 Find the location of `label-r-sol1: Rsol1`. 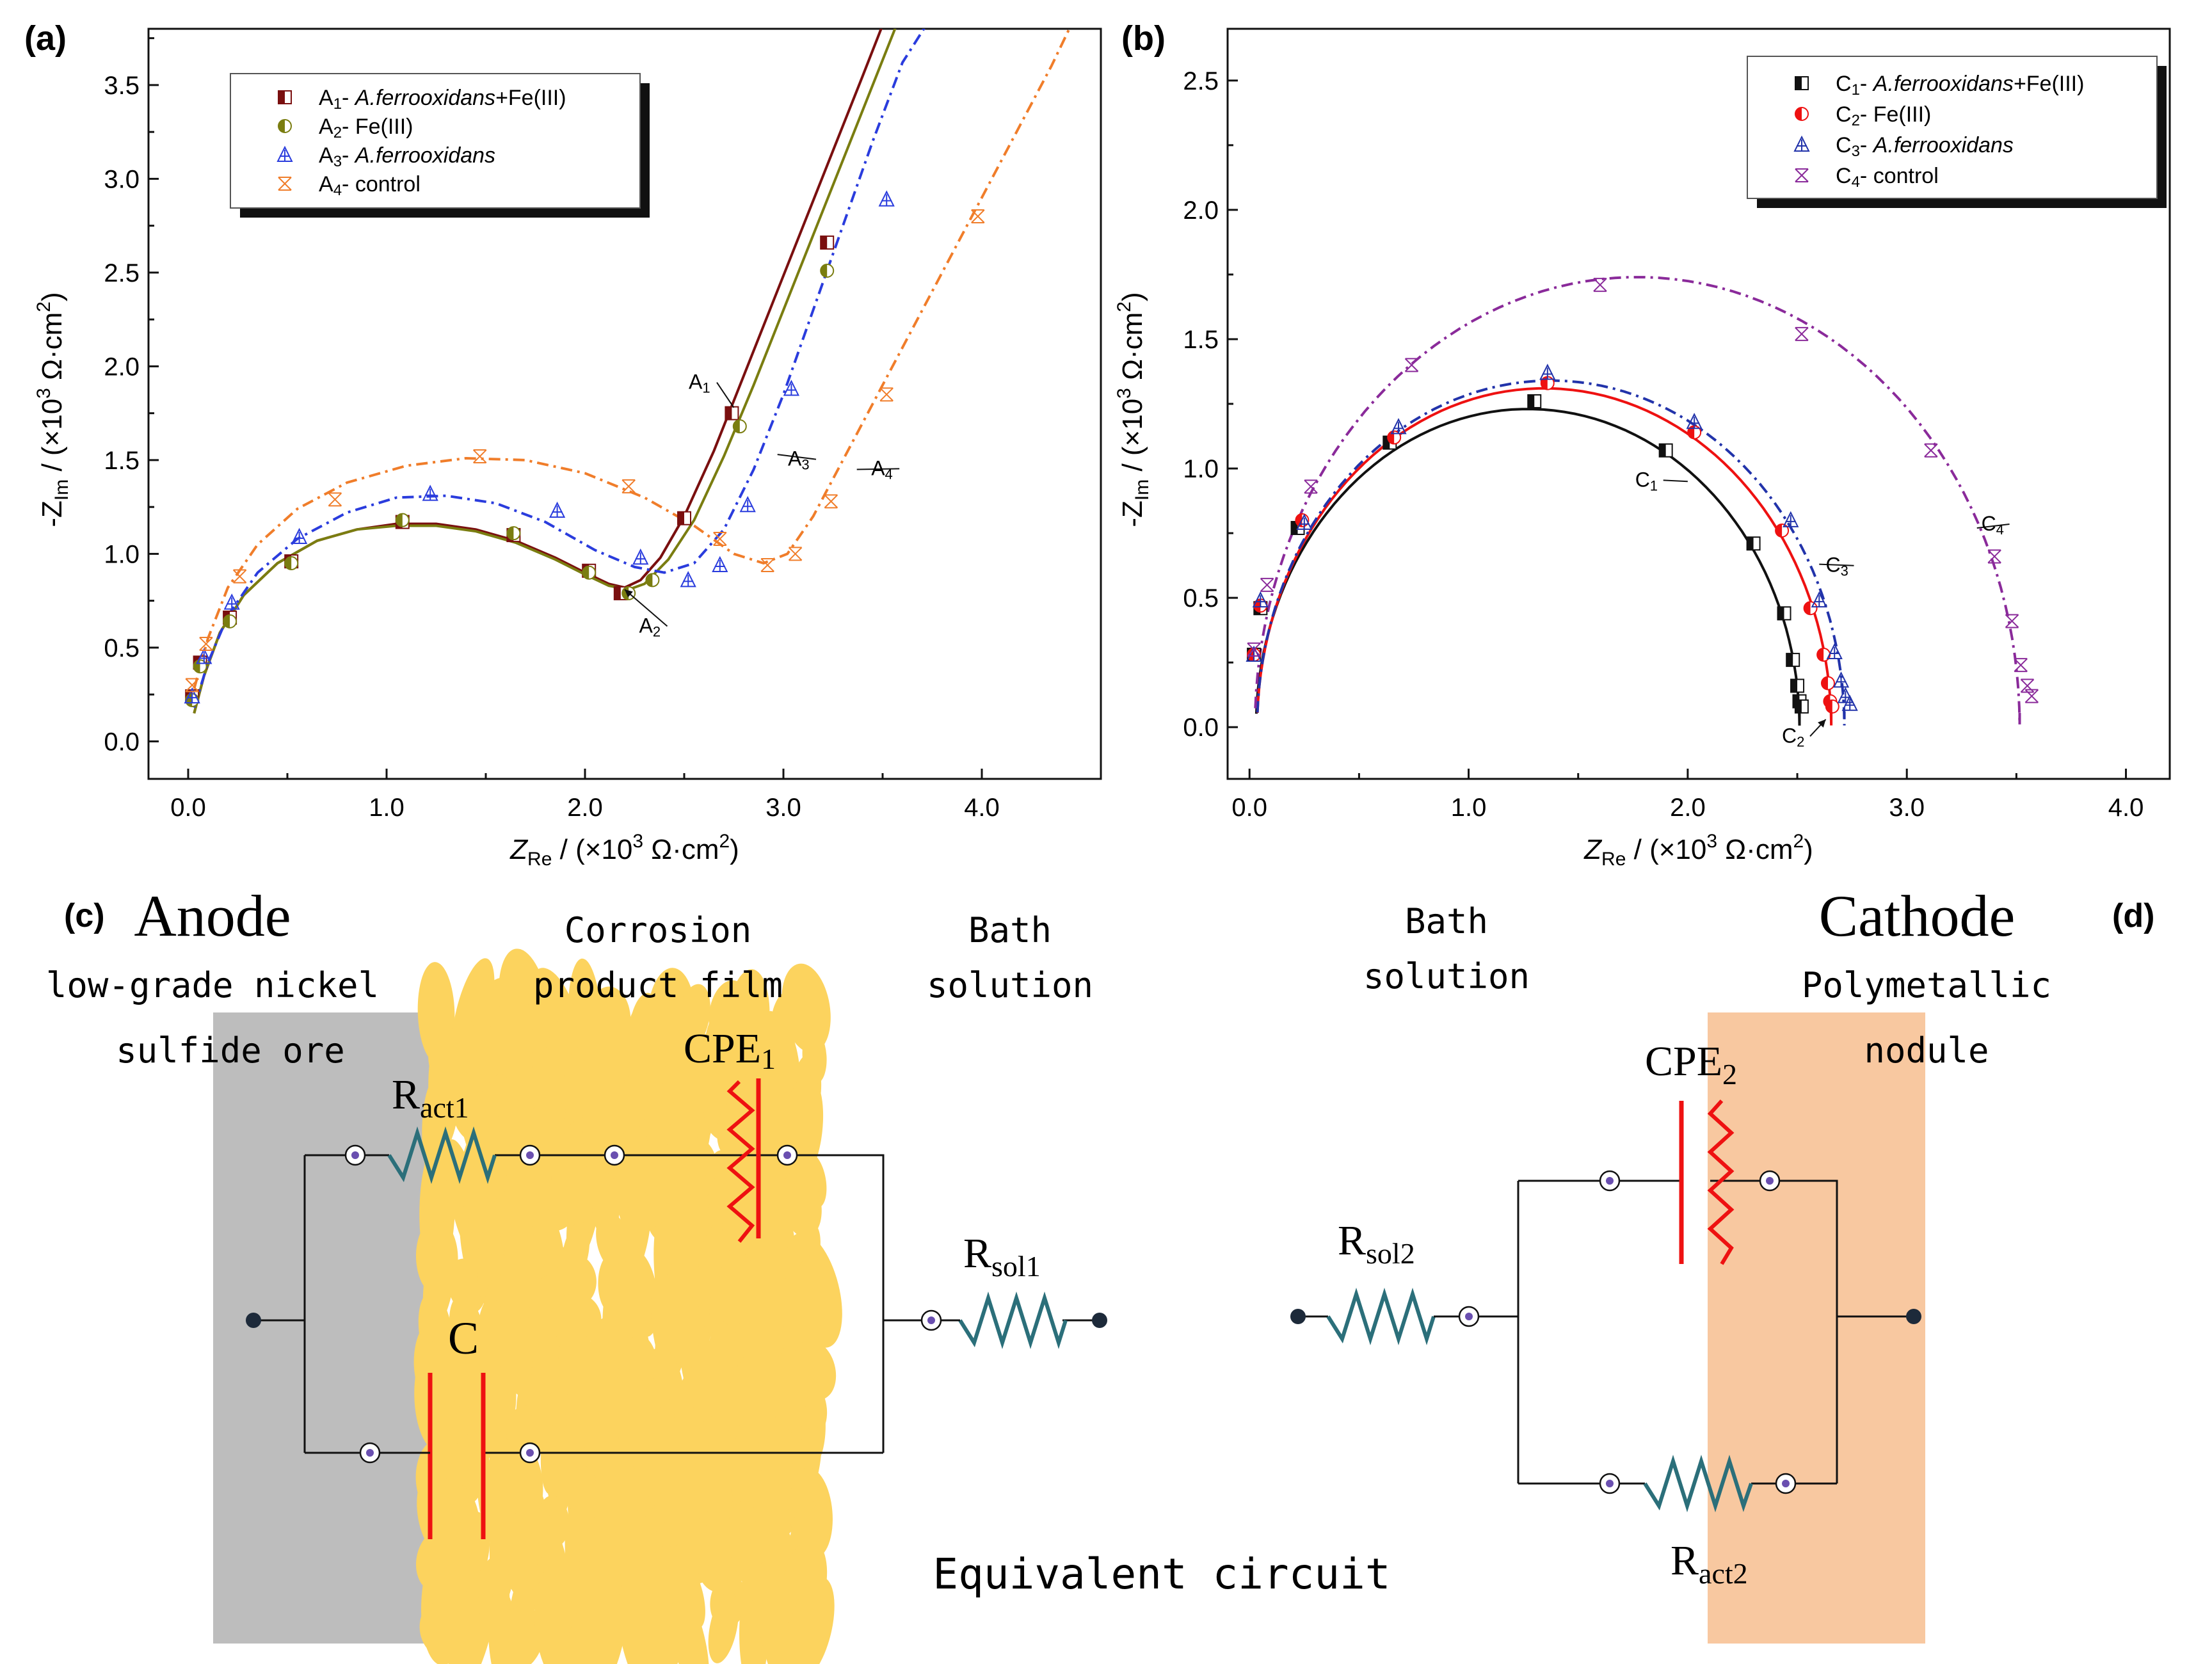

label-r-sol1: Rsol1 is located at coordinates (1002, 1256).